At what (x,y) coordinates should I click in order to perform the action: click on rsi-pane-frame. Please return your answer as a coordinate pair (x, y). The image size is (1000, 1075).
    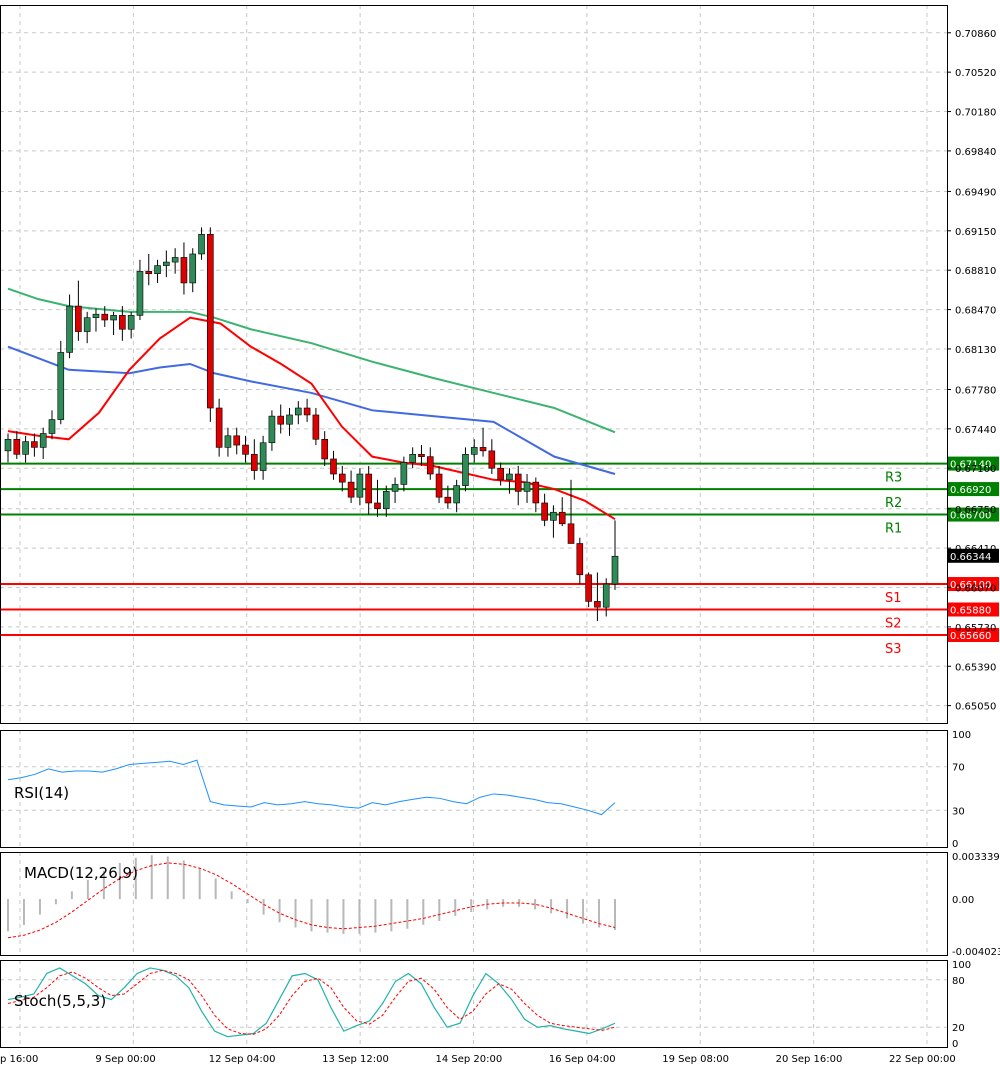
    Looking at the image, I should click on (474, 789).